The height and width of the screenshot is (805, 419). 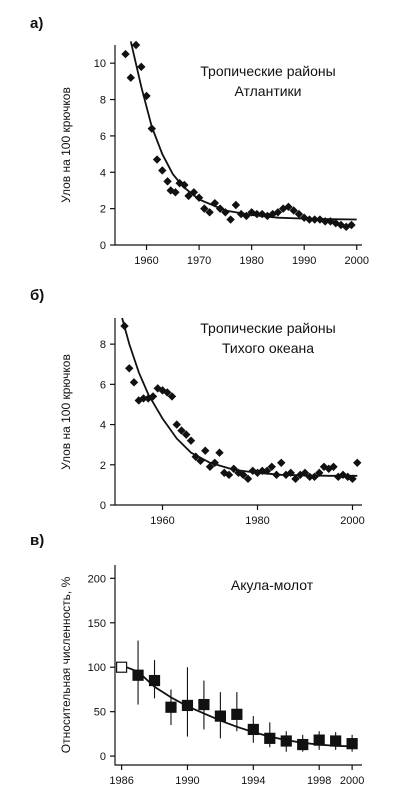 I want to click on panel-1-x-tick-label: 1960, so click(x=162, y=521).